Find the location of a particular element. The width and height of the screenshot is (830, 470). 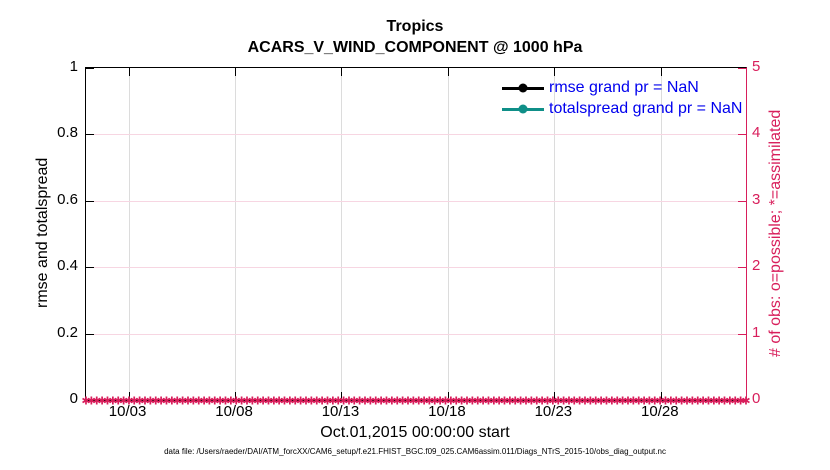

left-tick-label: 0 is located at coordinates (73, 398).